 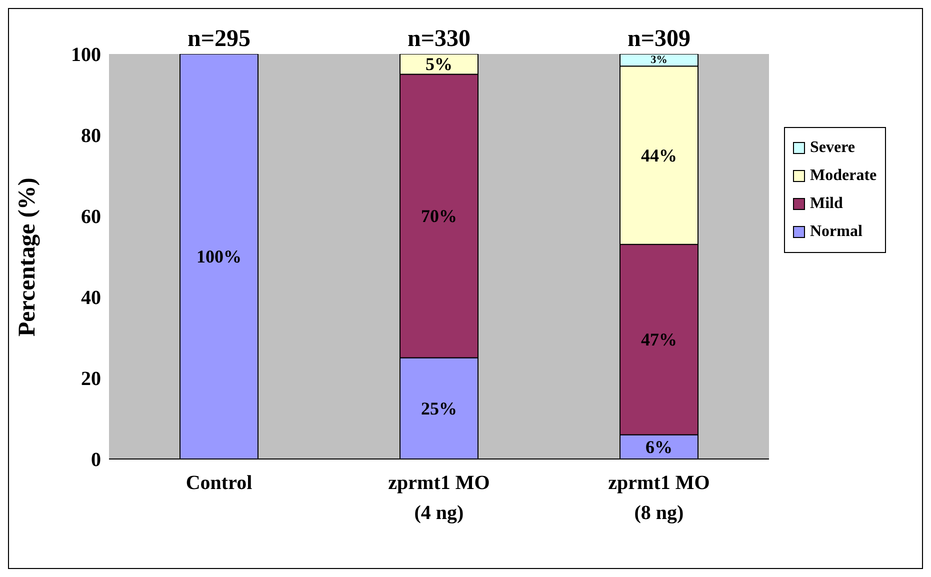 What do you see at coordinates (219, 483) in the screenshot?
I see `x-tick-label: Control` at bounding box center [219, 483].